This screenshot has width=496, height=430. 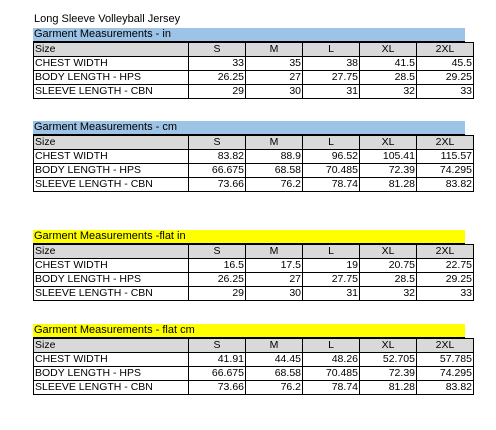 I want to click on section-title: Garment Measurements - flat cm, so click(x=249, y=331).